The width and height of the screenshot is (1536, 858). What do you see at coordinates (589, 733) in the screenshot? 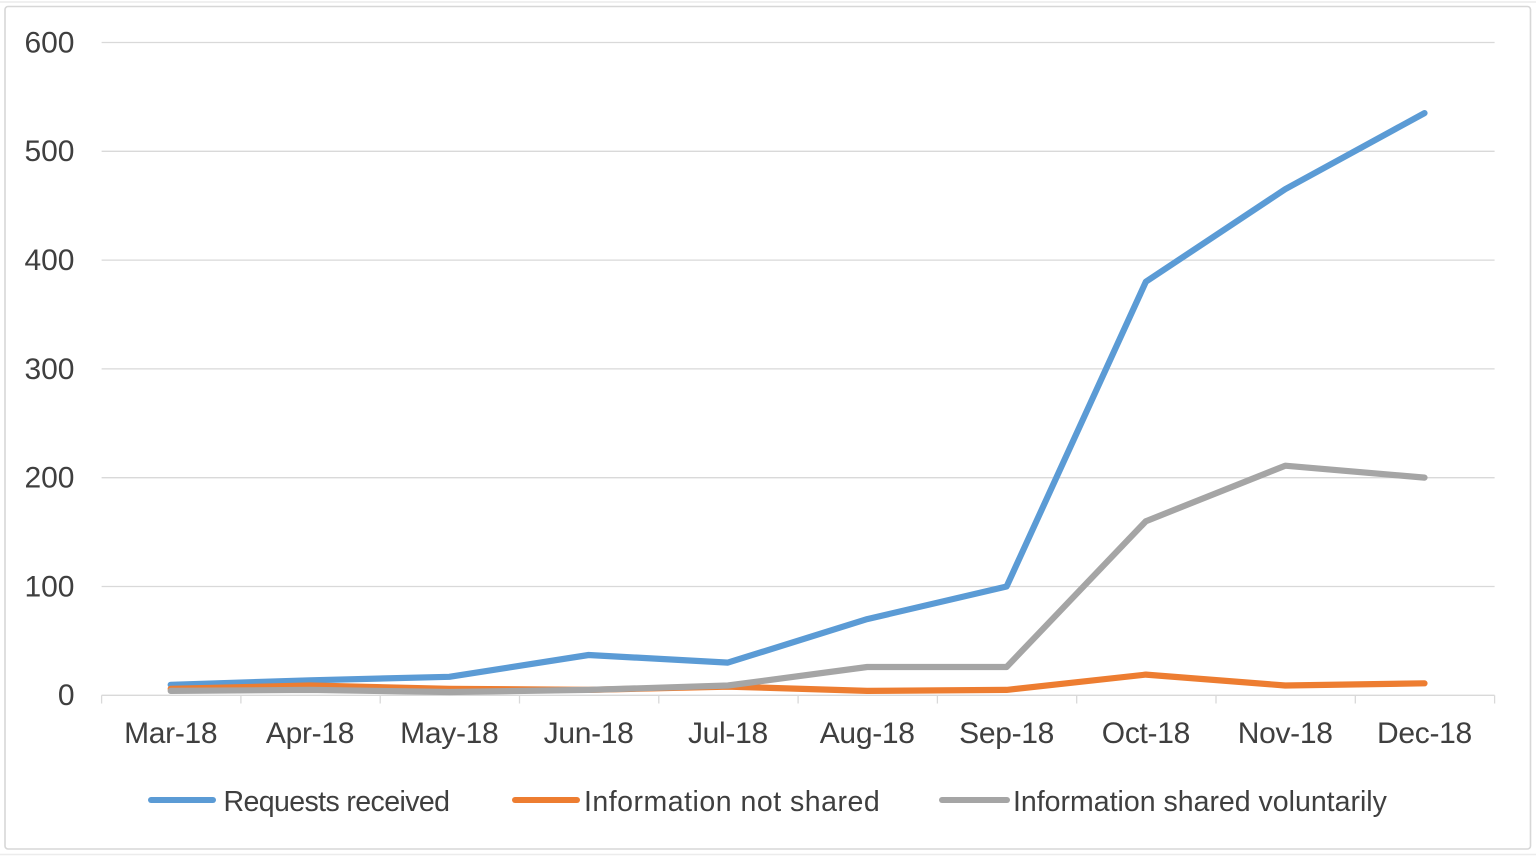
I see `svg-text: Jun-18` at bounding box center [589, 733].